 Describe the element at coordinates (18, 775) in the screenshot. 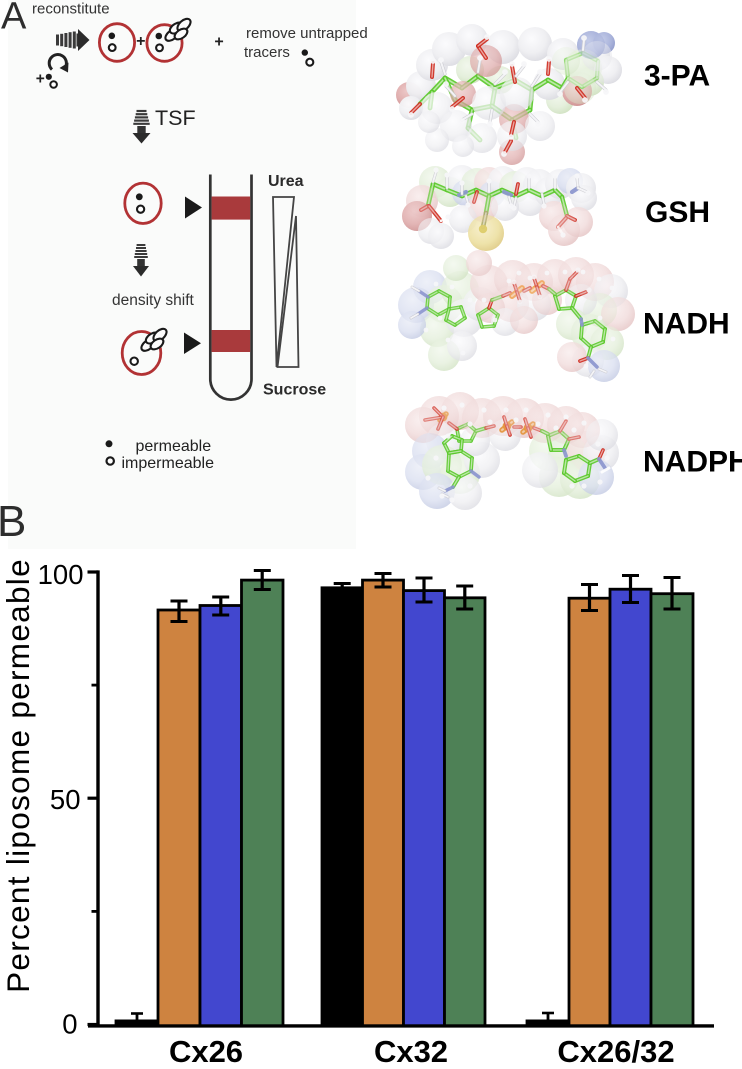

I see `svg-text: Percent liposome permeable` at that location.